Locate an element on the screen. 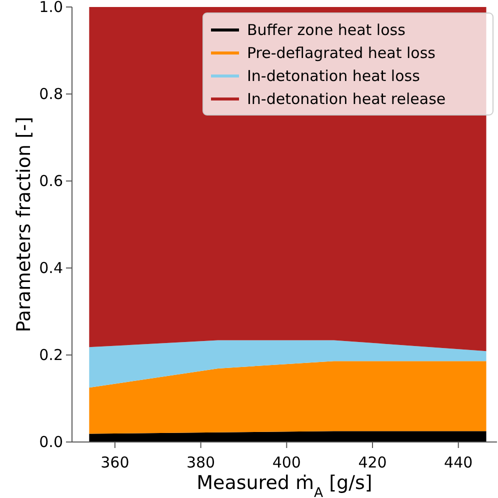  y-tick-label: 0.4 is located at coordinates (51, 267).